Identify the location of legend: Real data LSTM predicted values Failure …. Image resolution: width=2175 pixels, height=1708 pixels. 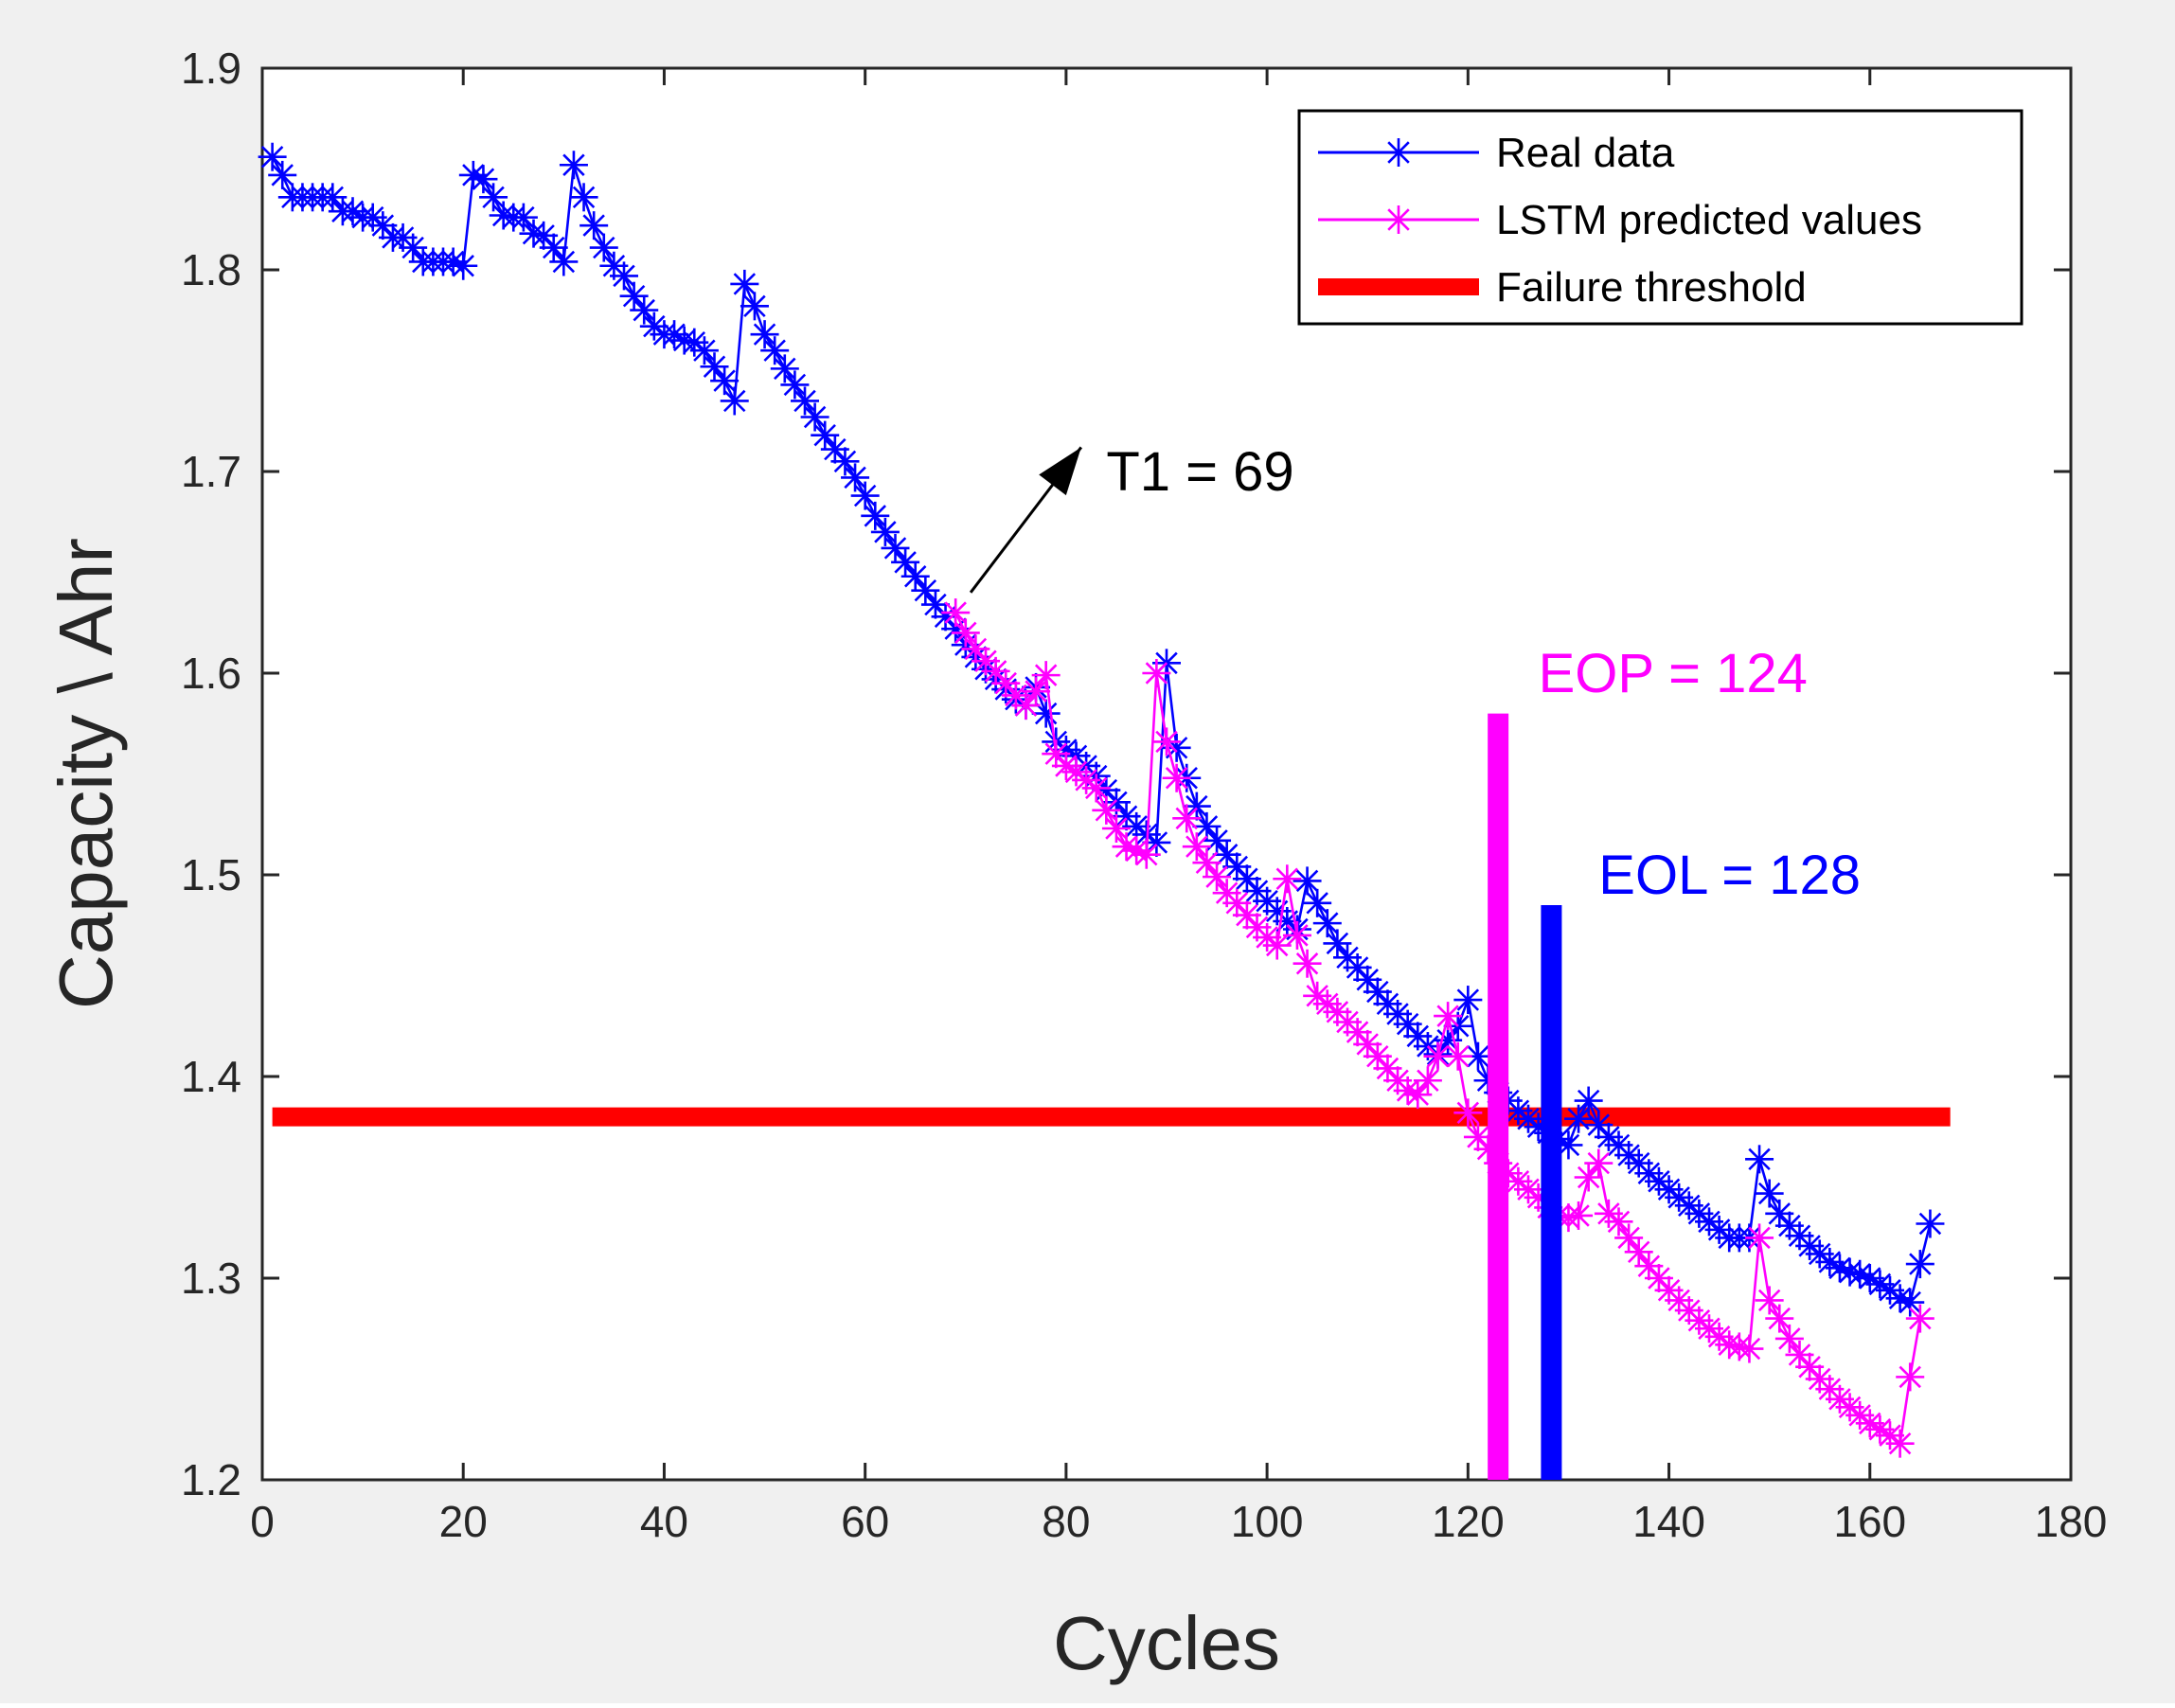
(1660, 218).